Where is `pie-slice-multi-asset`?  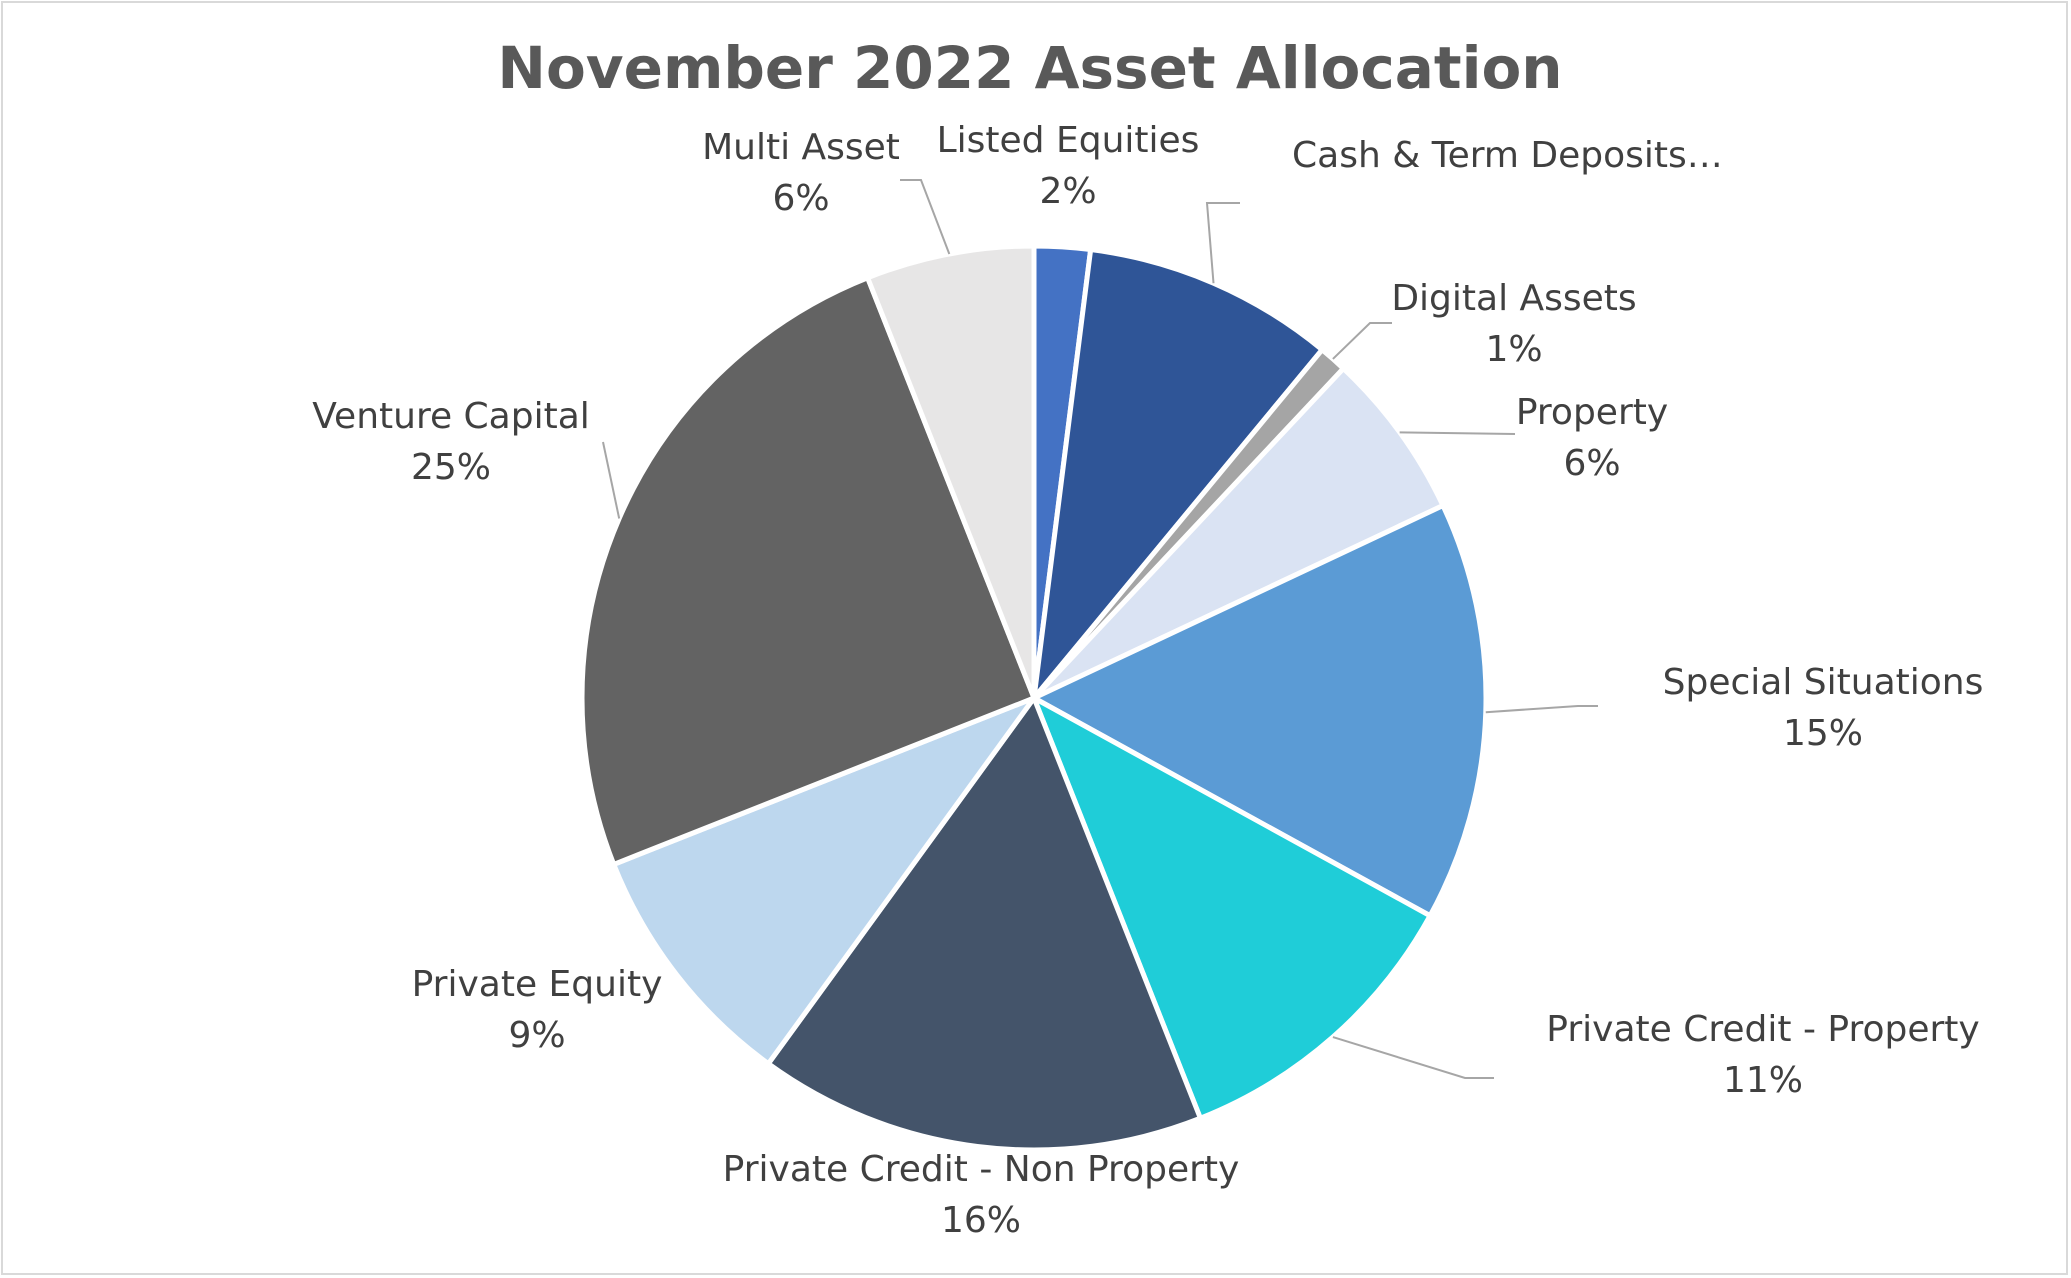 pie-slice-multi-asset is located at coordinates (951, 472).